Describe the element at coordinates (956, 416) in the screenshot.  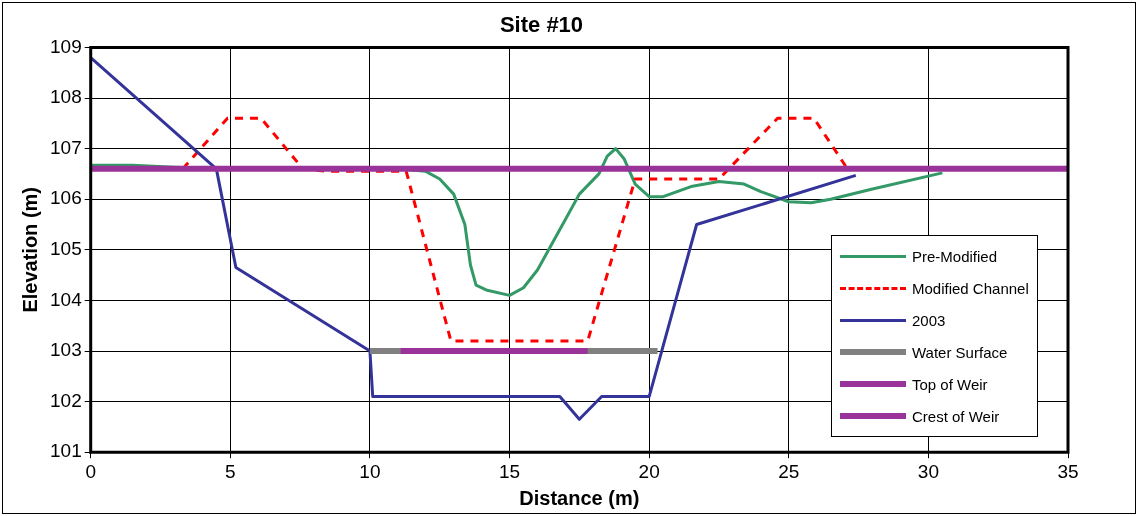
I see `legend-label: Crest of Weir` at that location.